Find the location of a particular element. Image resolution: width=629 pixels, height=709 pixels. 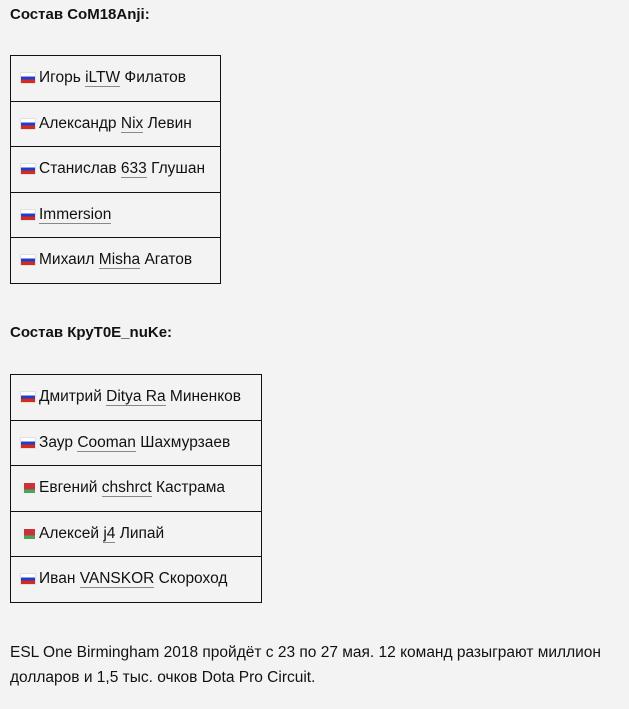

player-cell: Михаил Misha Агатов is located at coordinates (115, 260).